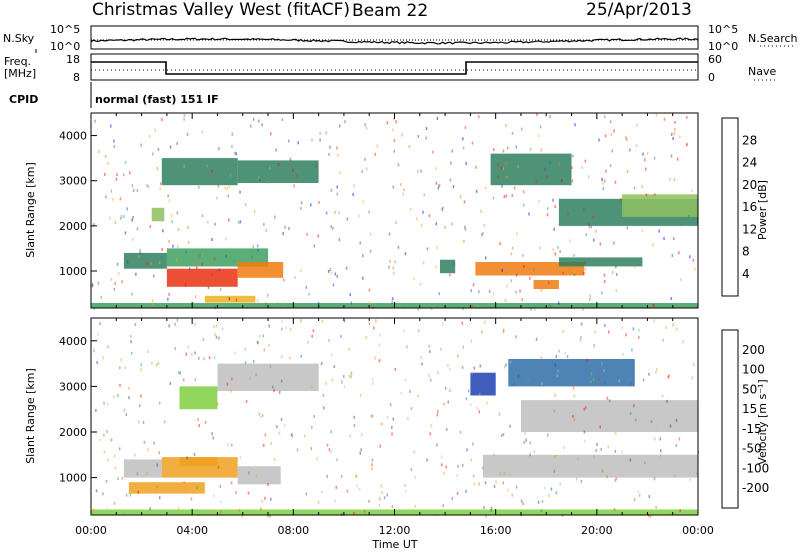 Image resolution: width=800 pixels, height=554 pixels. I want to click on freq-tick-bottom: 8, so click(76, 77).